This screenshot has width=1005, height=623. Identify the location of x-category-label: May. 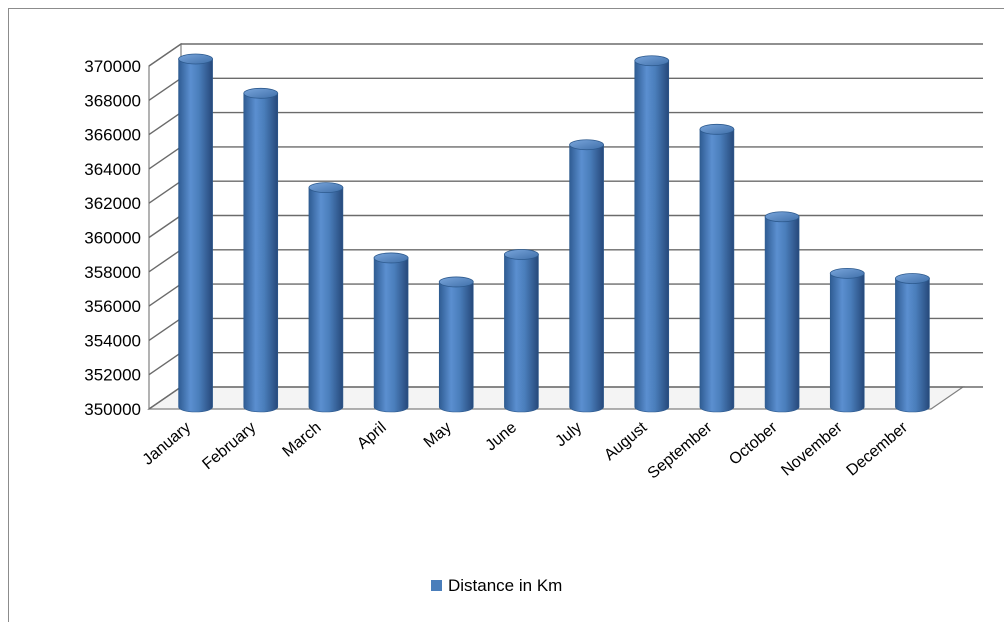
(438, 435).